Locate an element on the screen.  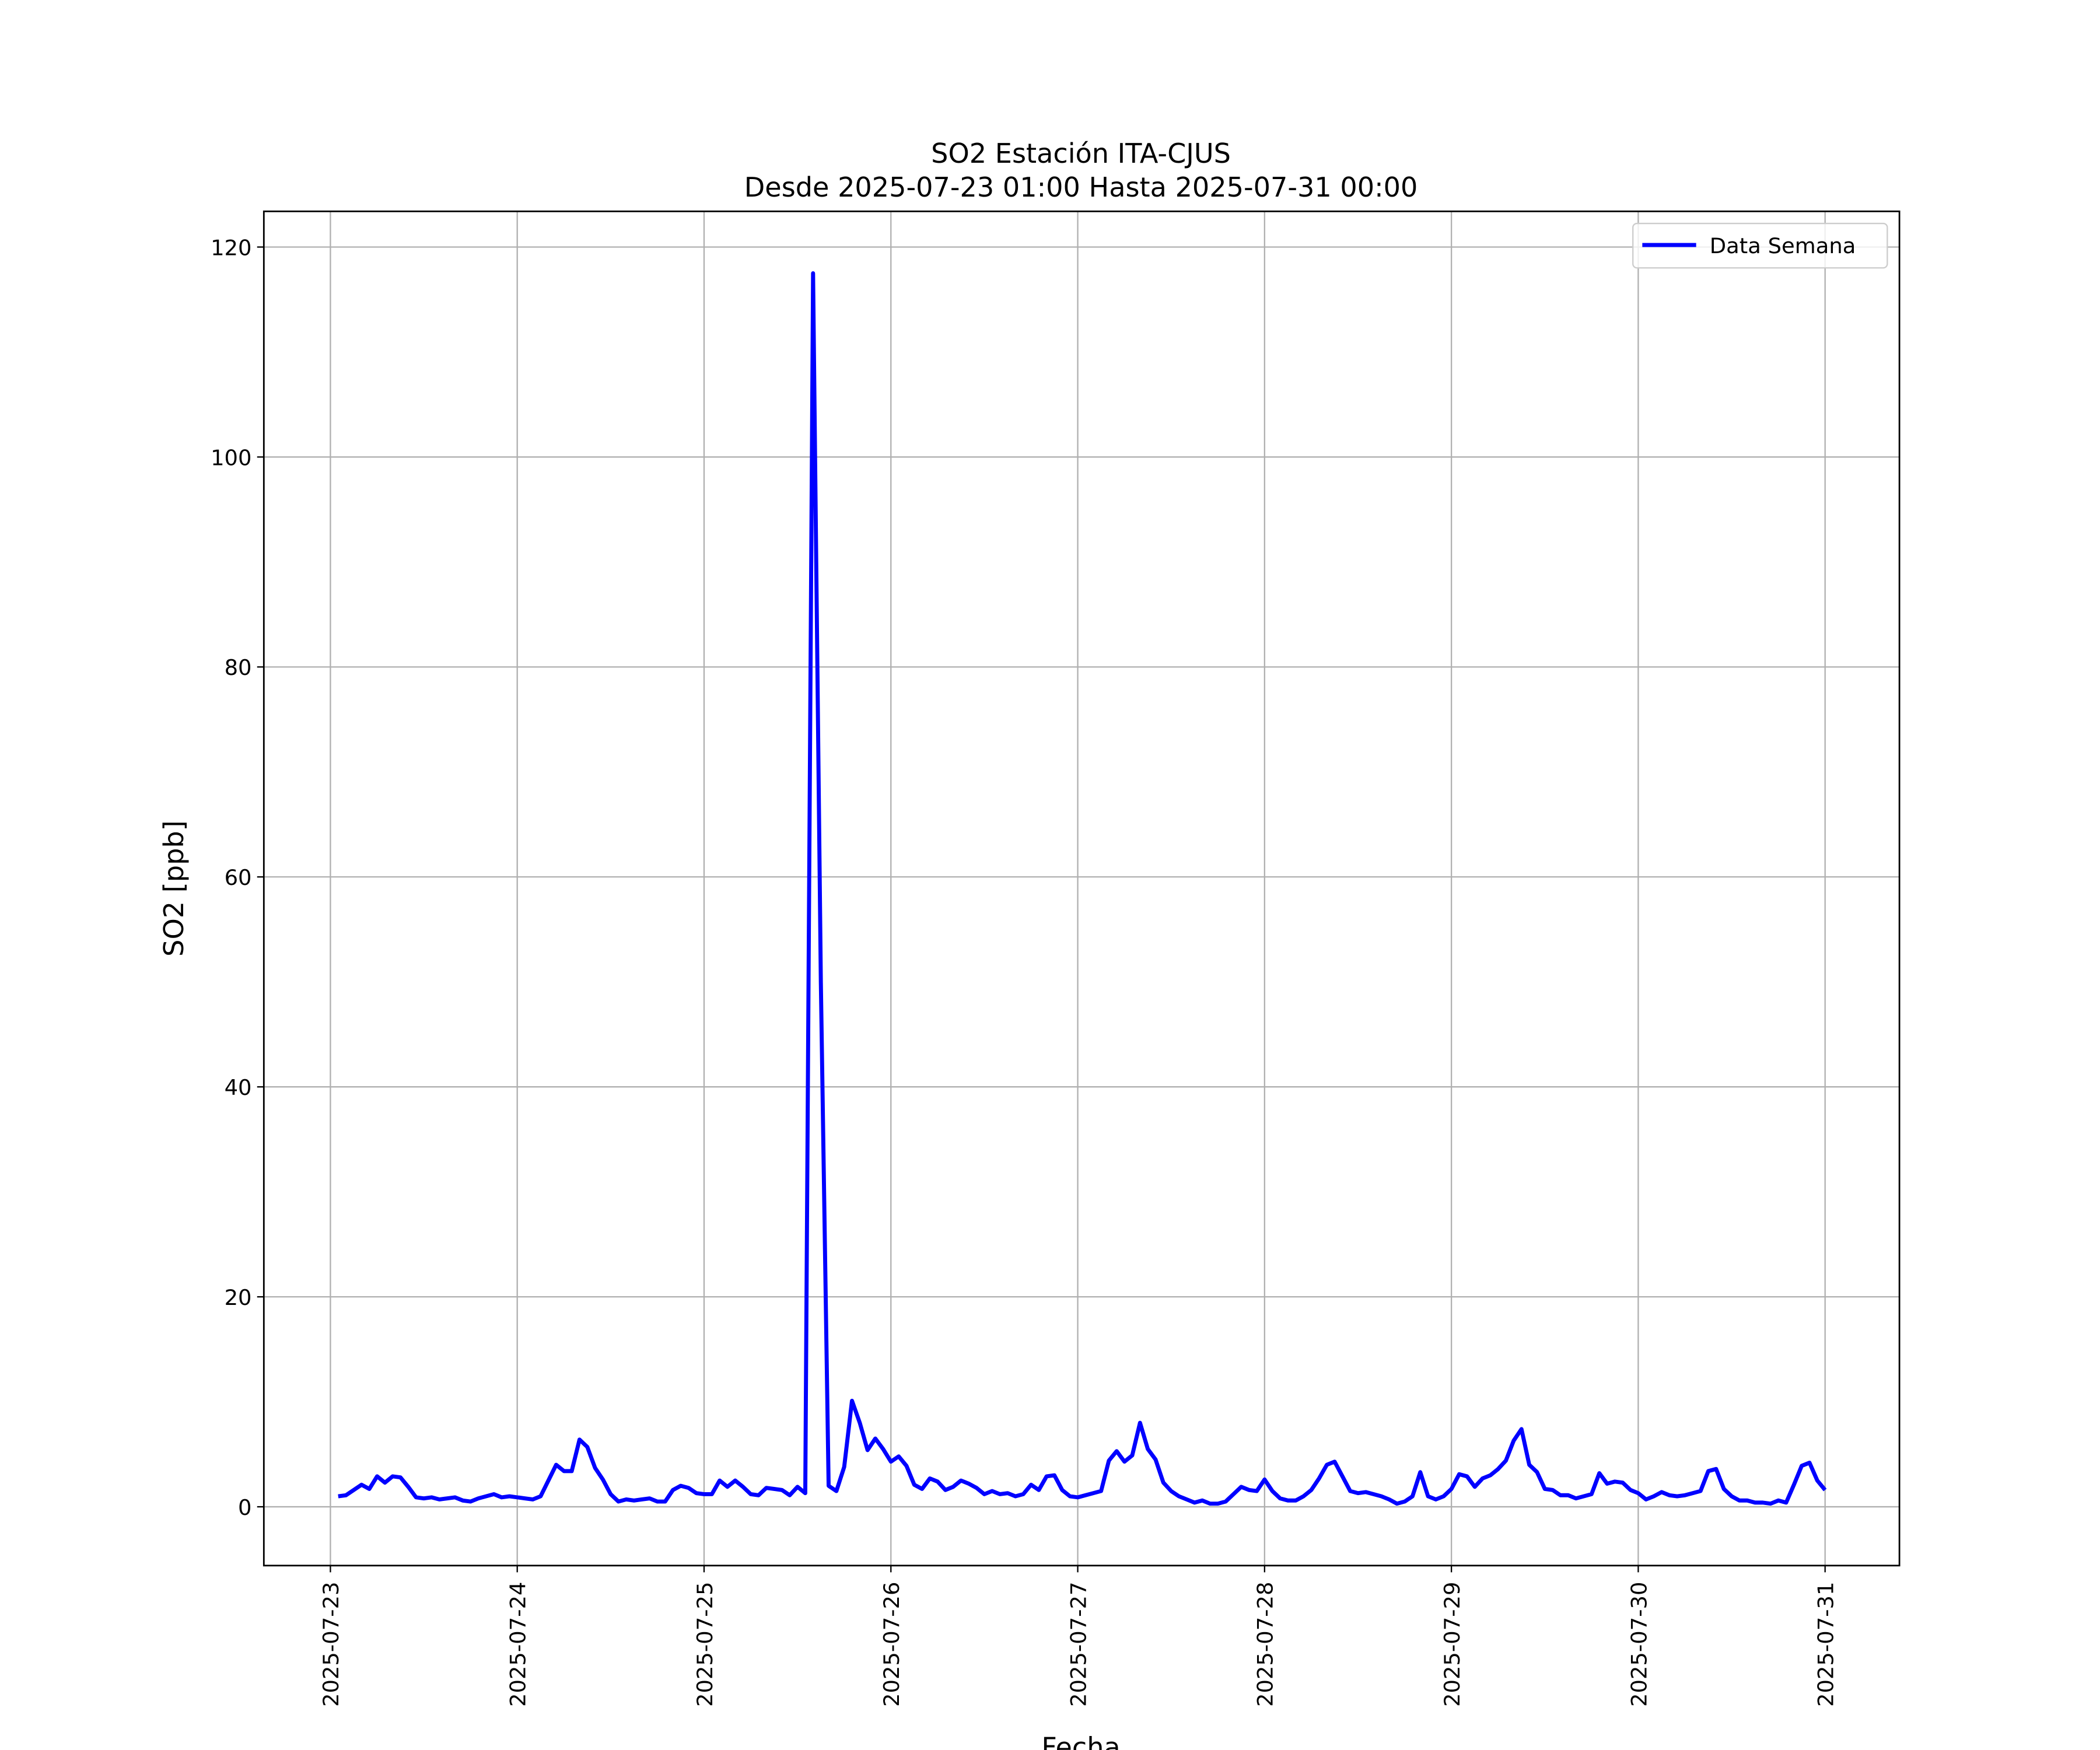
y-tick-label: 40 is located at coordinates (238, 1087).